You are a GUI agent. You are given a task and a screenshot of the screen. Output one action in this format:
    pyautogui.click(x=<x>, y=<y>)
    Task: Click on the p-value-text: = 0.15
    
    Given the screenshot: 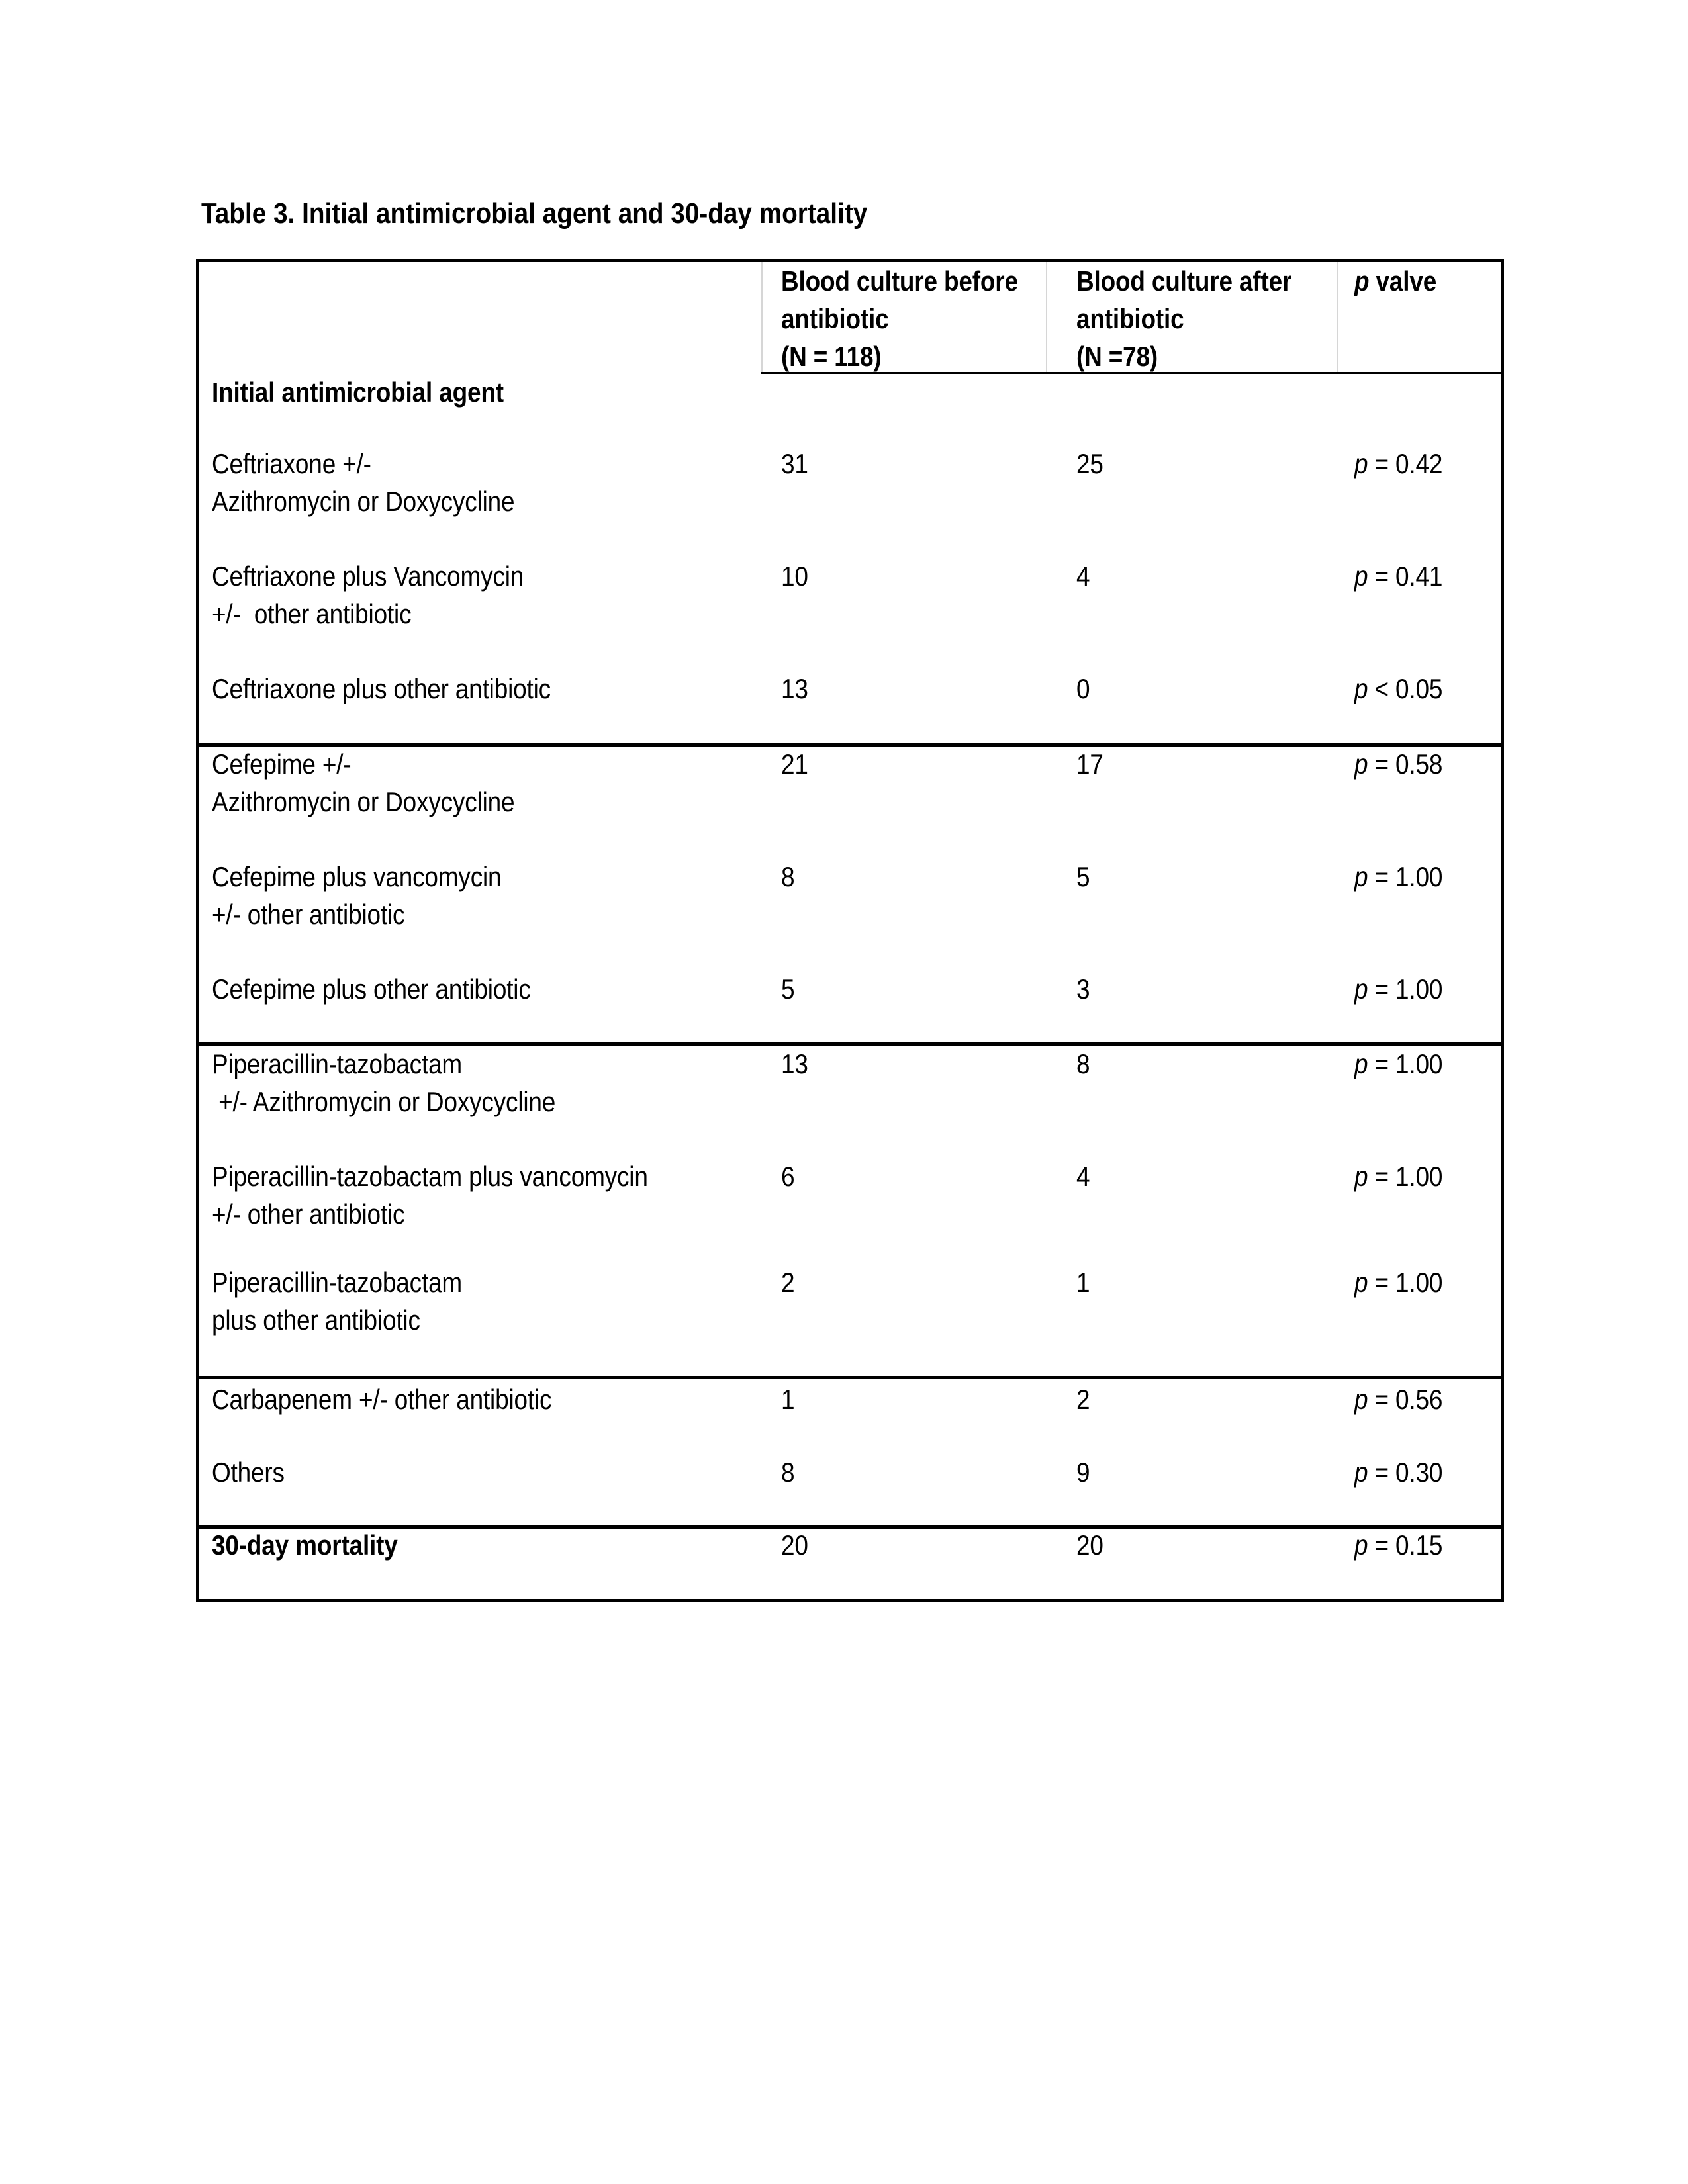 What is the action you would take?
    pyautogui.click(x=1405, y=1545)
    